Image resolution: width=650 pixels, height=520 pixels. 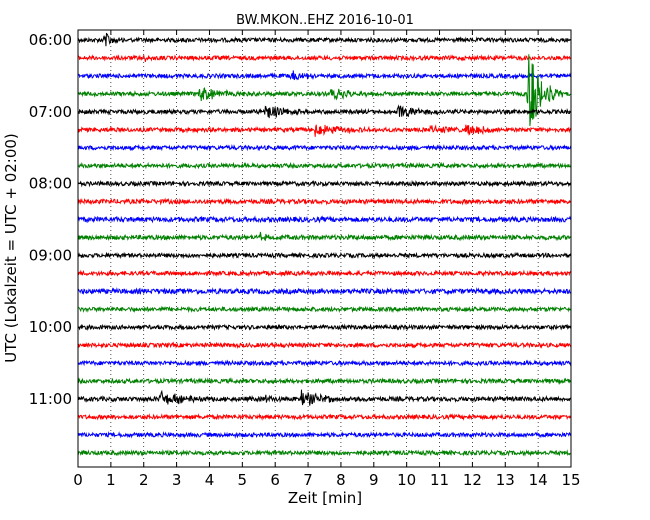 I want to click on x-tick-label: 2, so click(x=144, y=480).